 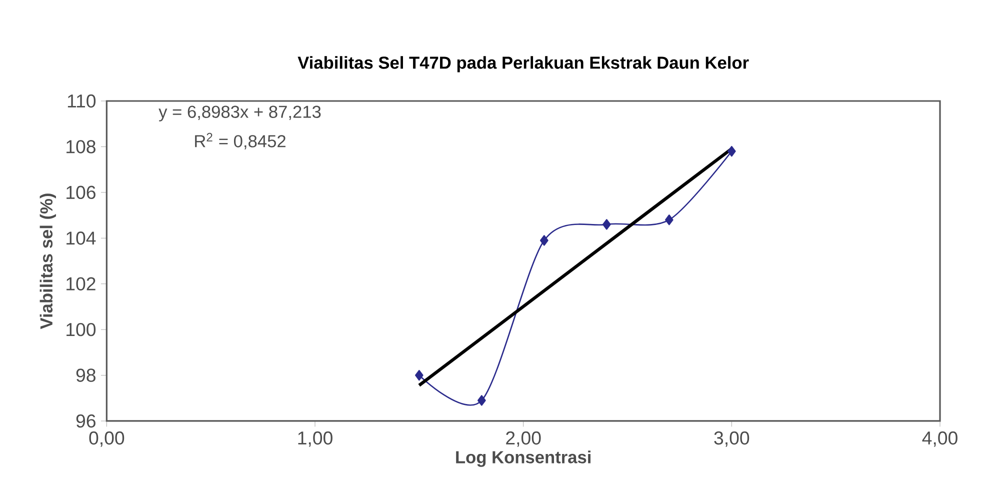 I want to click on x-tick-label: 0,00, so click(x=106, y=439).